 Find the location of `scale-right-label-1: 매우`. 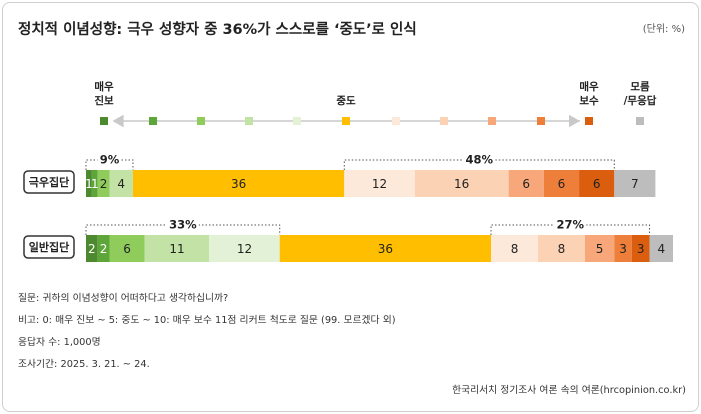

scale-right-label-1: 매우 is located at coordinates (589, 86).